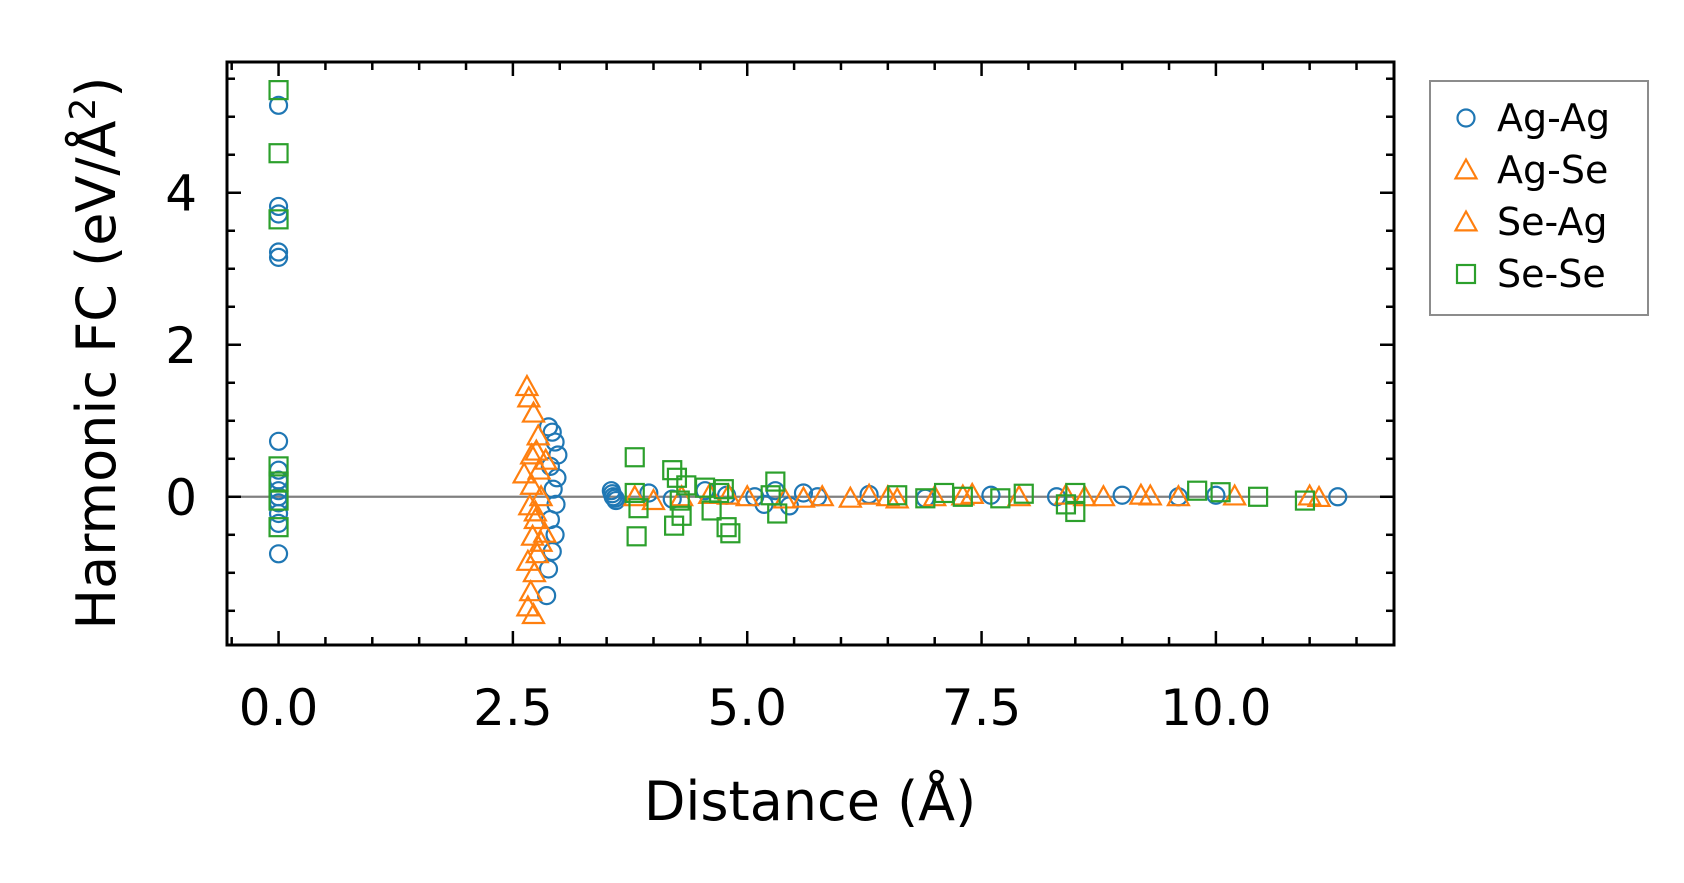 The image size is (1684, 883). Describe the element at coordinates (1552, 170) in the screenshot. I see `legend-label-ag-se: Ag-Se` at that location.